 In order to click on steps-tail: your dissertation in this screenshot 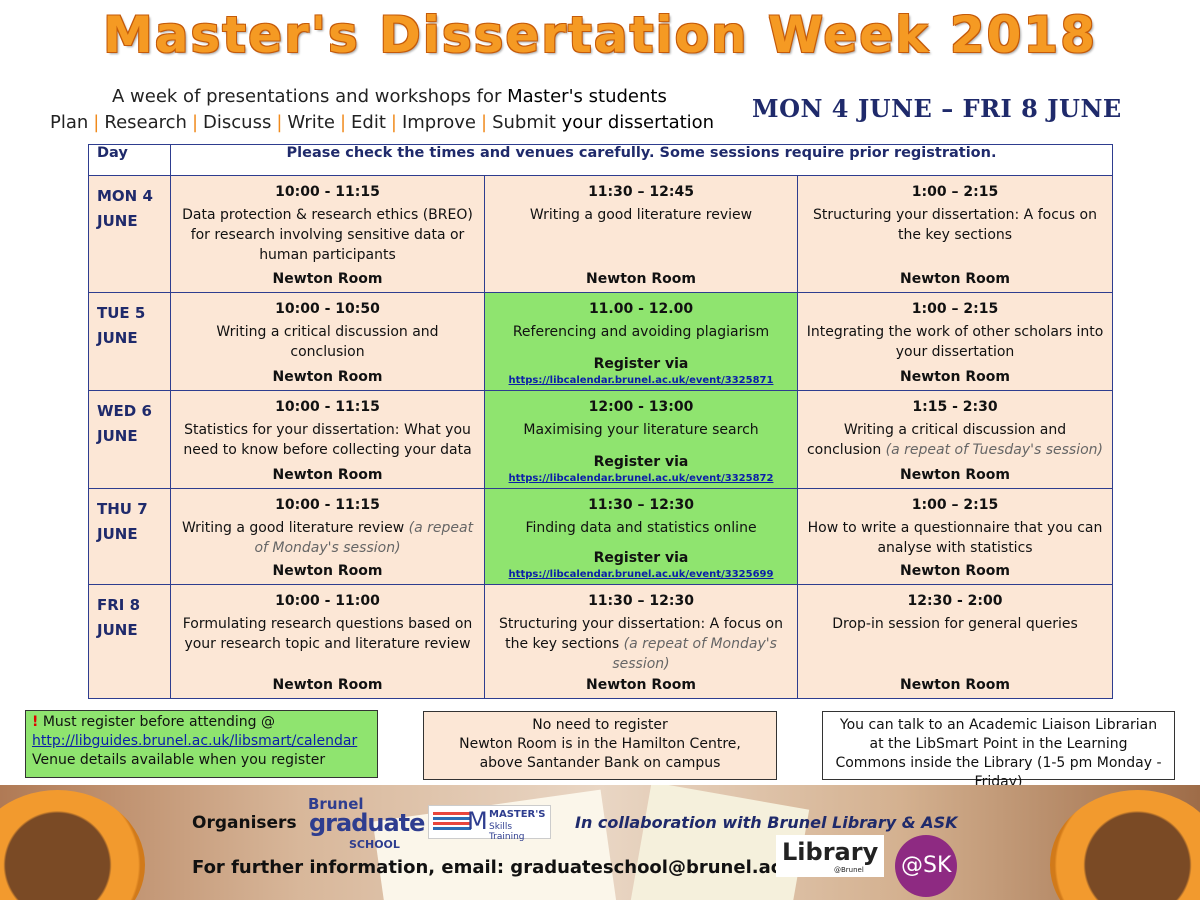, I will do `click(638, 122)`.